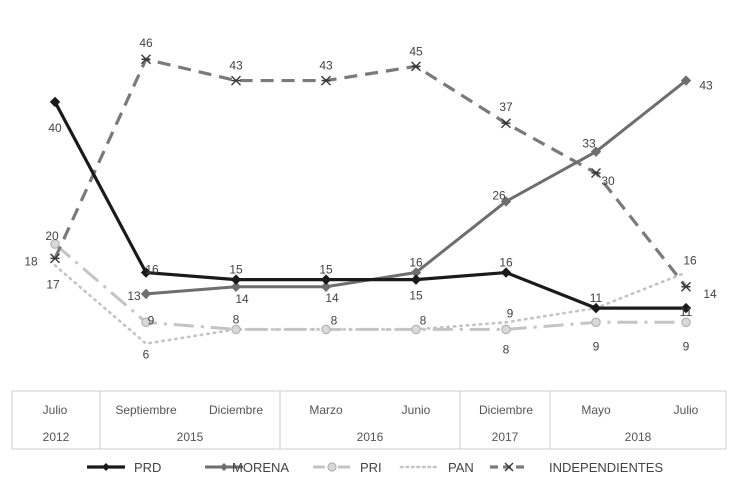 This screenshot has width=736, height=483. Describe the element at coordinates (686, 346) in the screenshot. I see `data-label-pri-7: 9` at that location.